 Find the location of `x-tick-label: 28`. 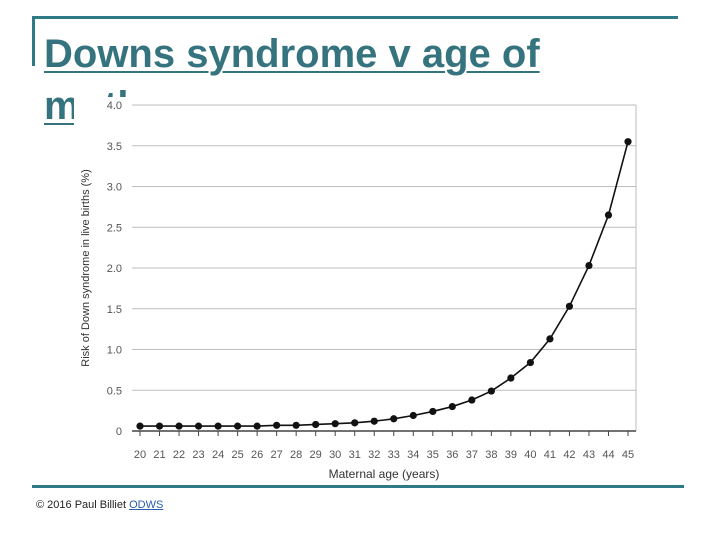

x-tick-label: 28 is located at coordinates (296, 455).